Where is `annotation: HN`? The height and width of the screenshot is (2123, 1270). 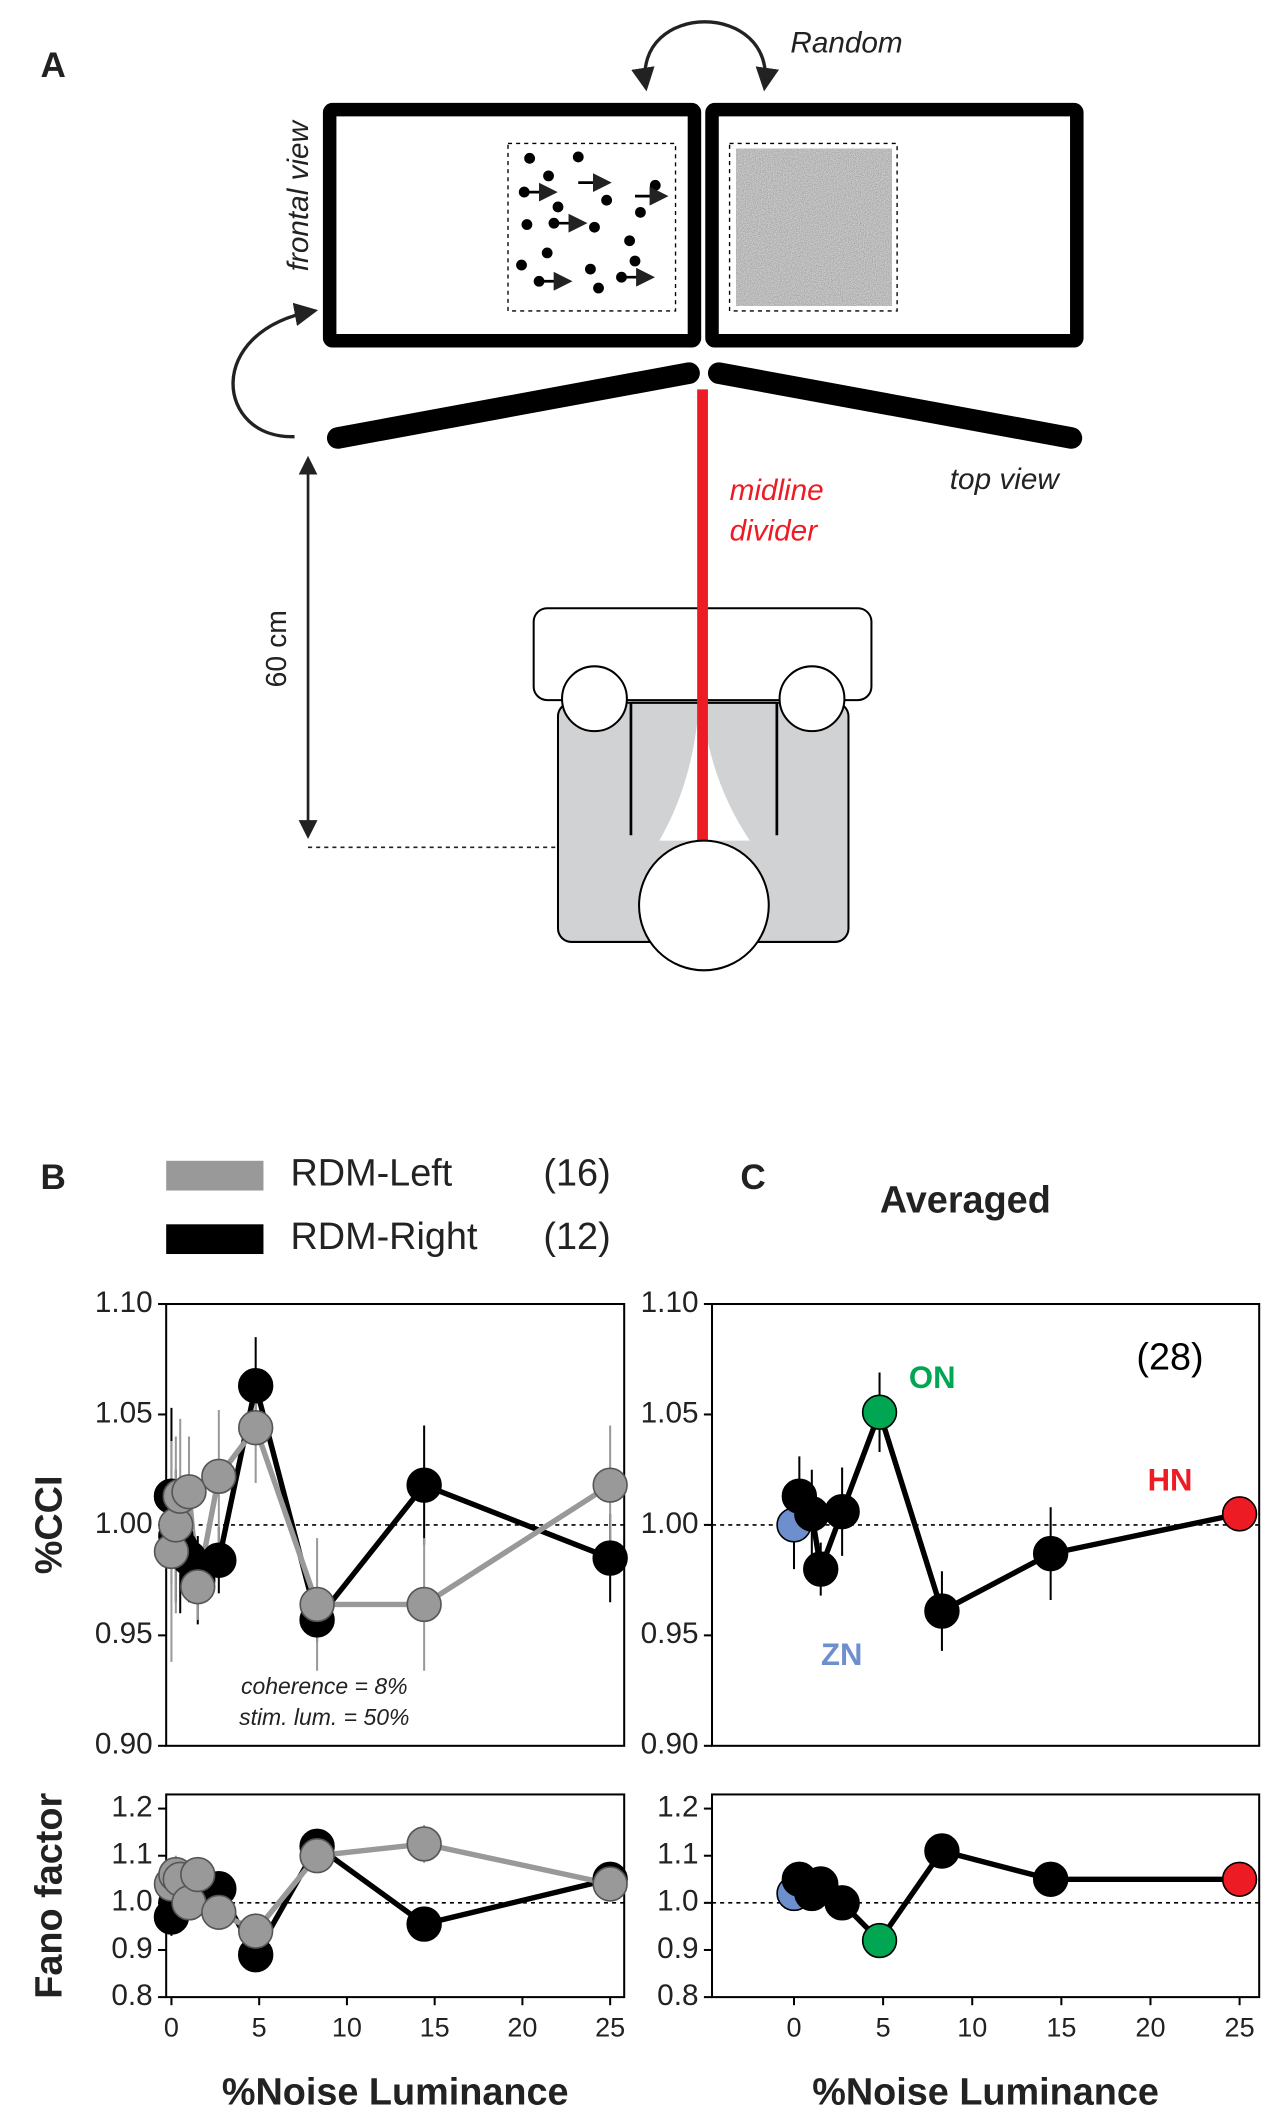 annotation: HN is located at coordinates (1170, 1480).